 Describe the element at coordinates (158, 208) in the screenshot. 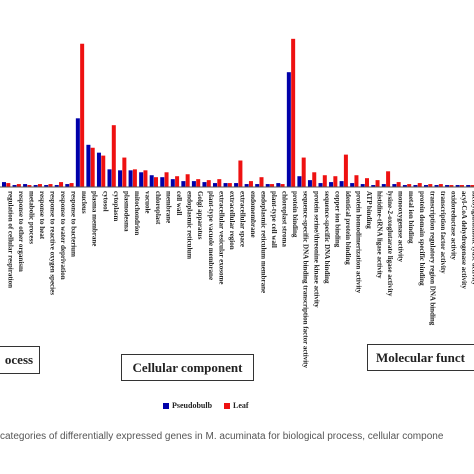

I see `category-label-14: chloroplast` at that location.